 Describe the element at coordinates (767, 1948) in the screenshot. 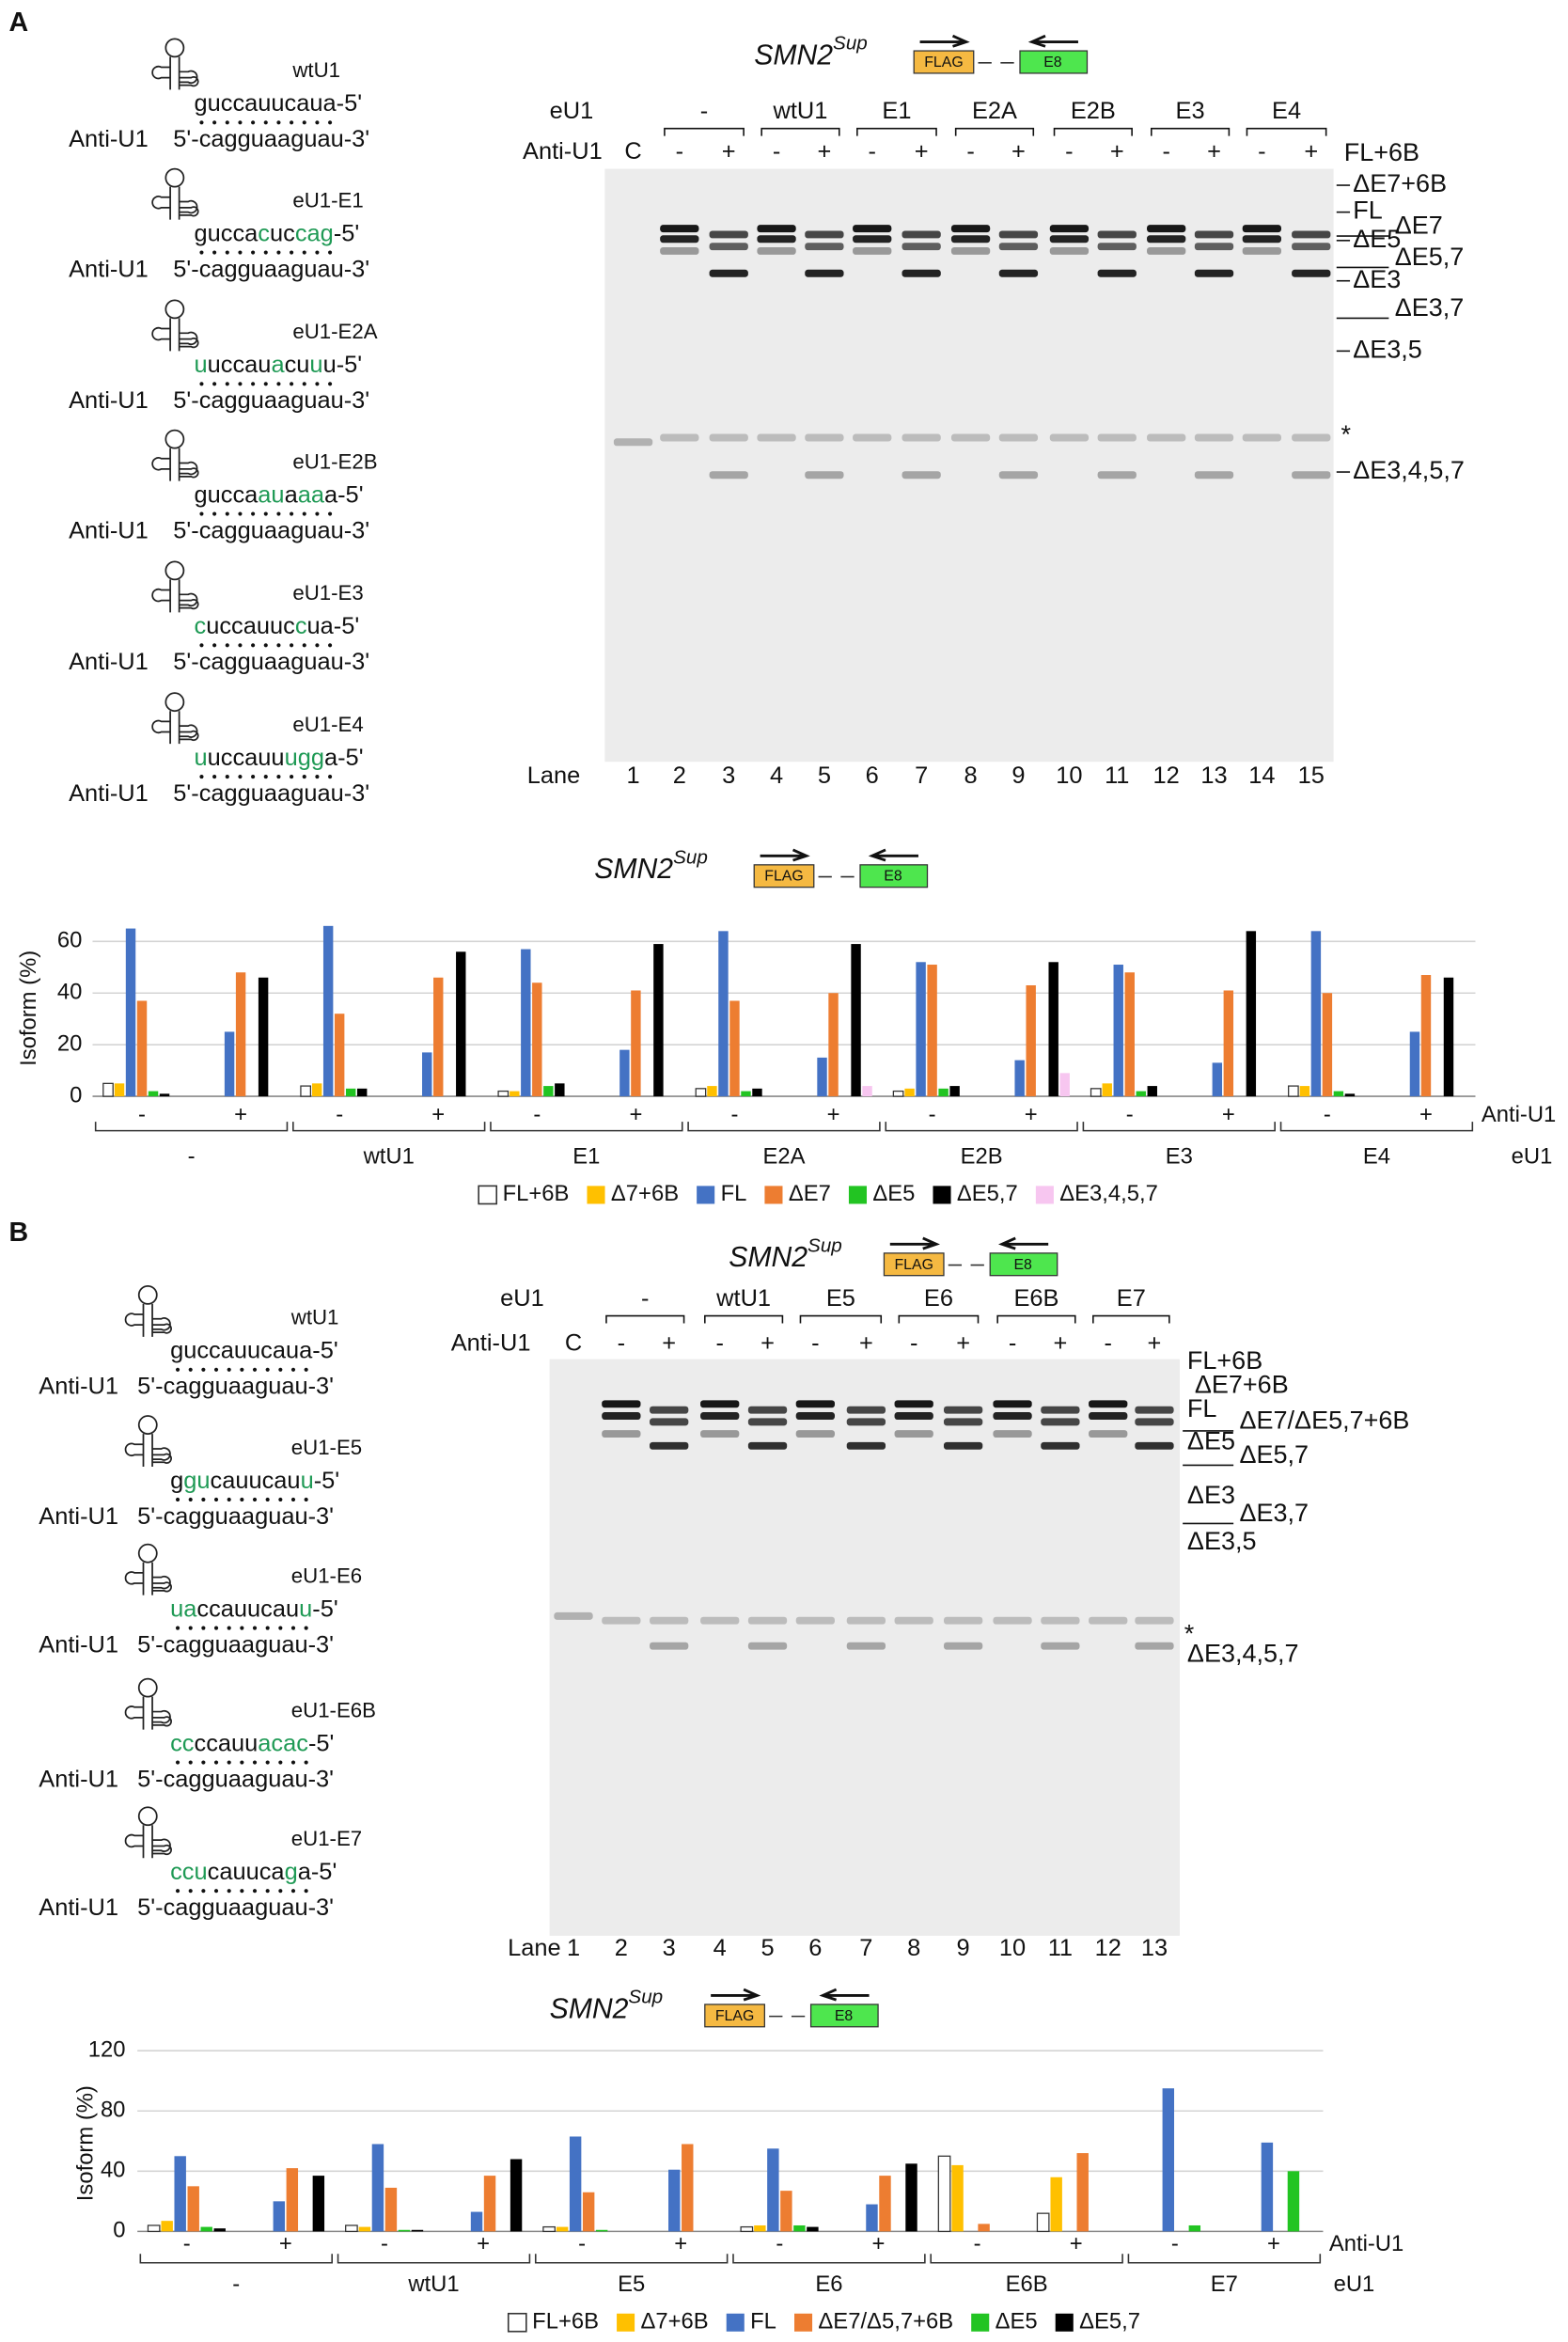

I see `lane-number: 5` at that location.